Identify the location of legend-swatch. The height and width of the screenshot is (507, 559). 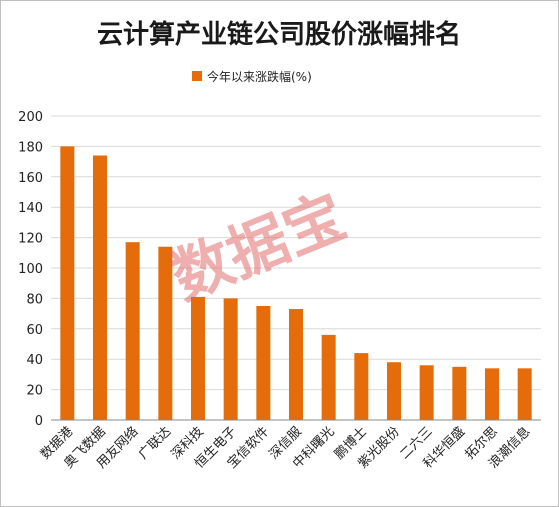
(197, 76).